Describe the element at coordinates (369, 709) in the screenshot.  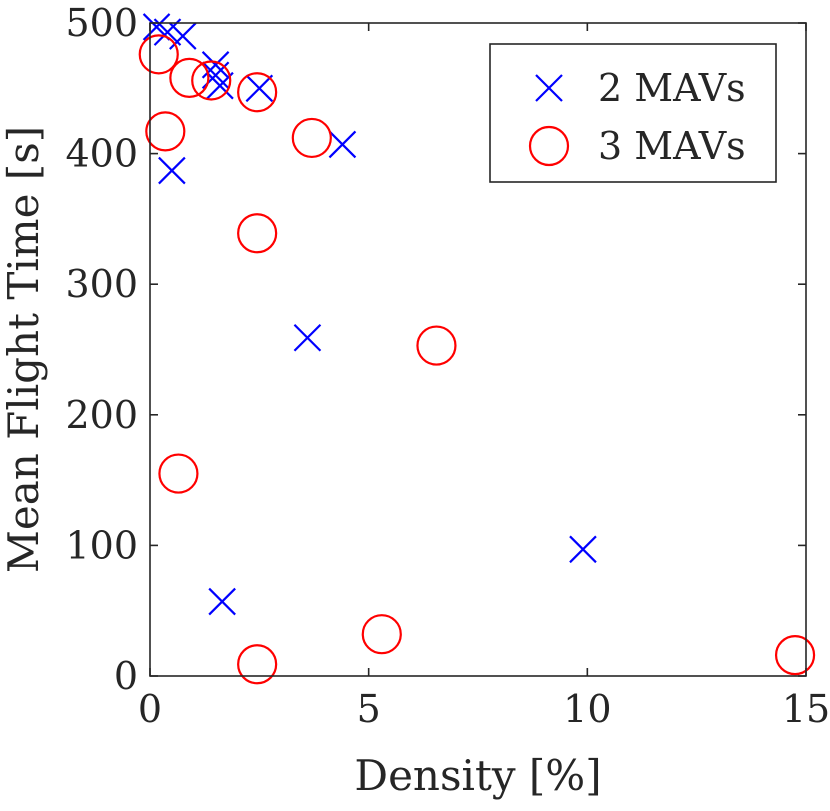
I see `x-tick-label: 5` at that location.